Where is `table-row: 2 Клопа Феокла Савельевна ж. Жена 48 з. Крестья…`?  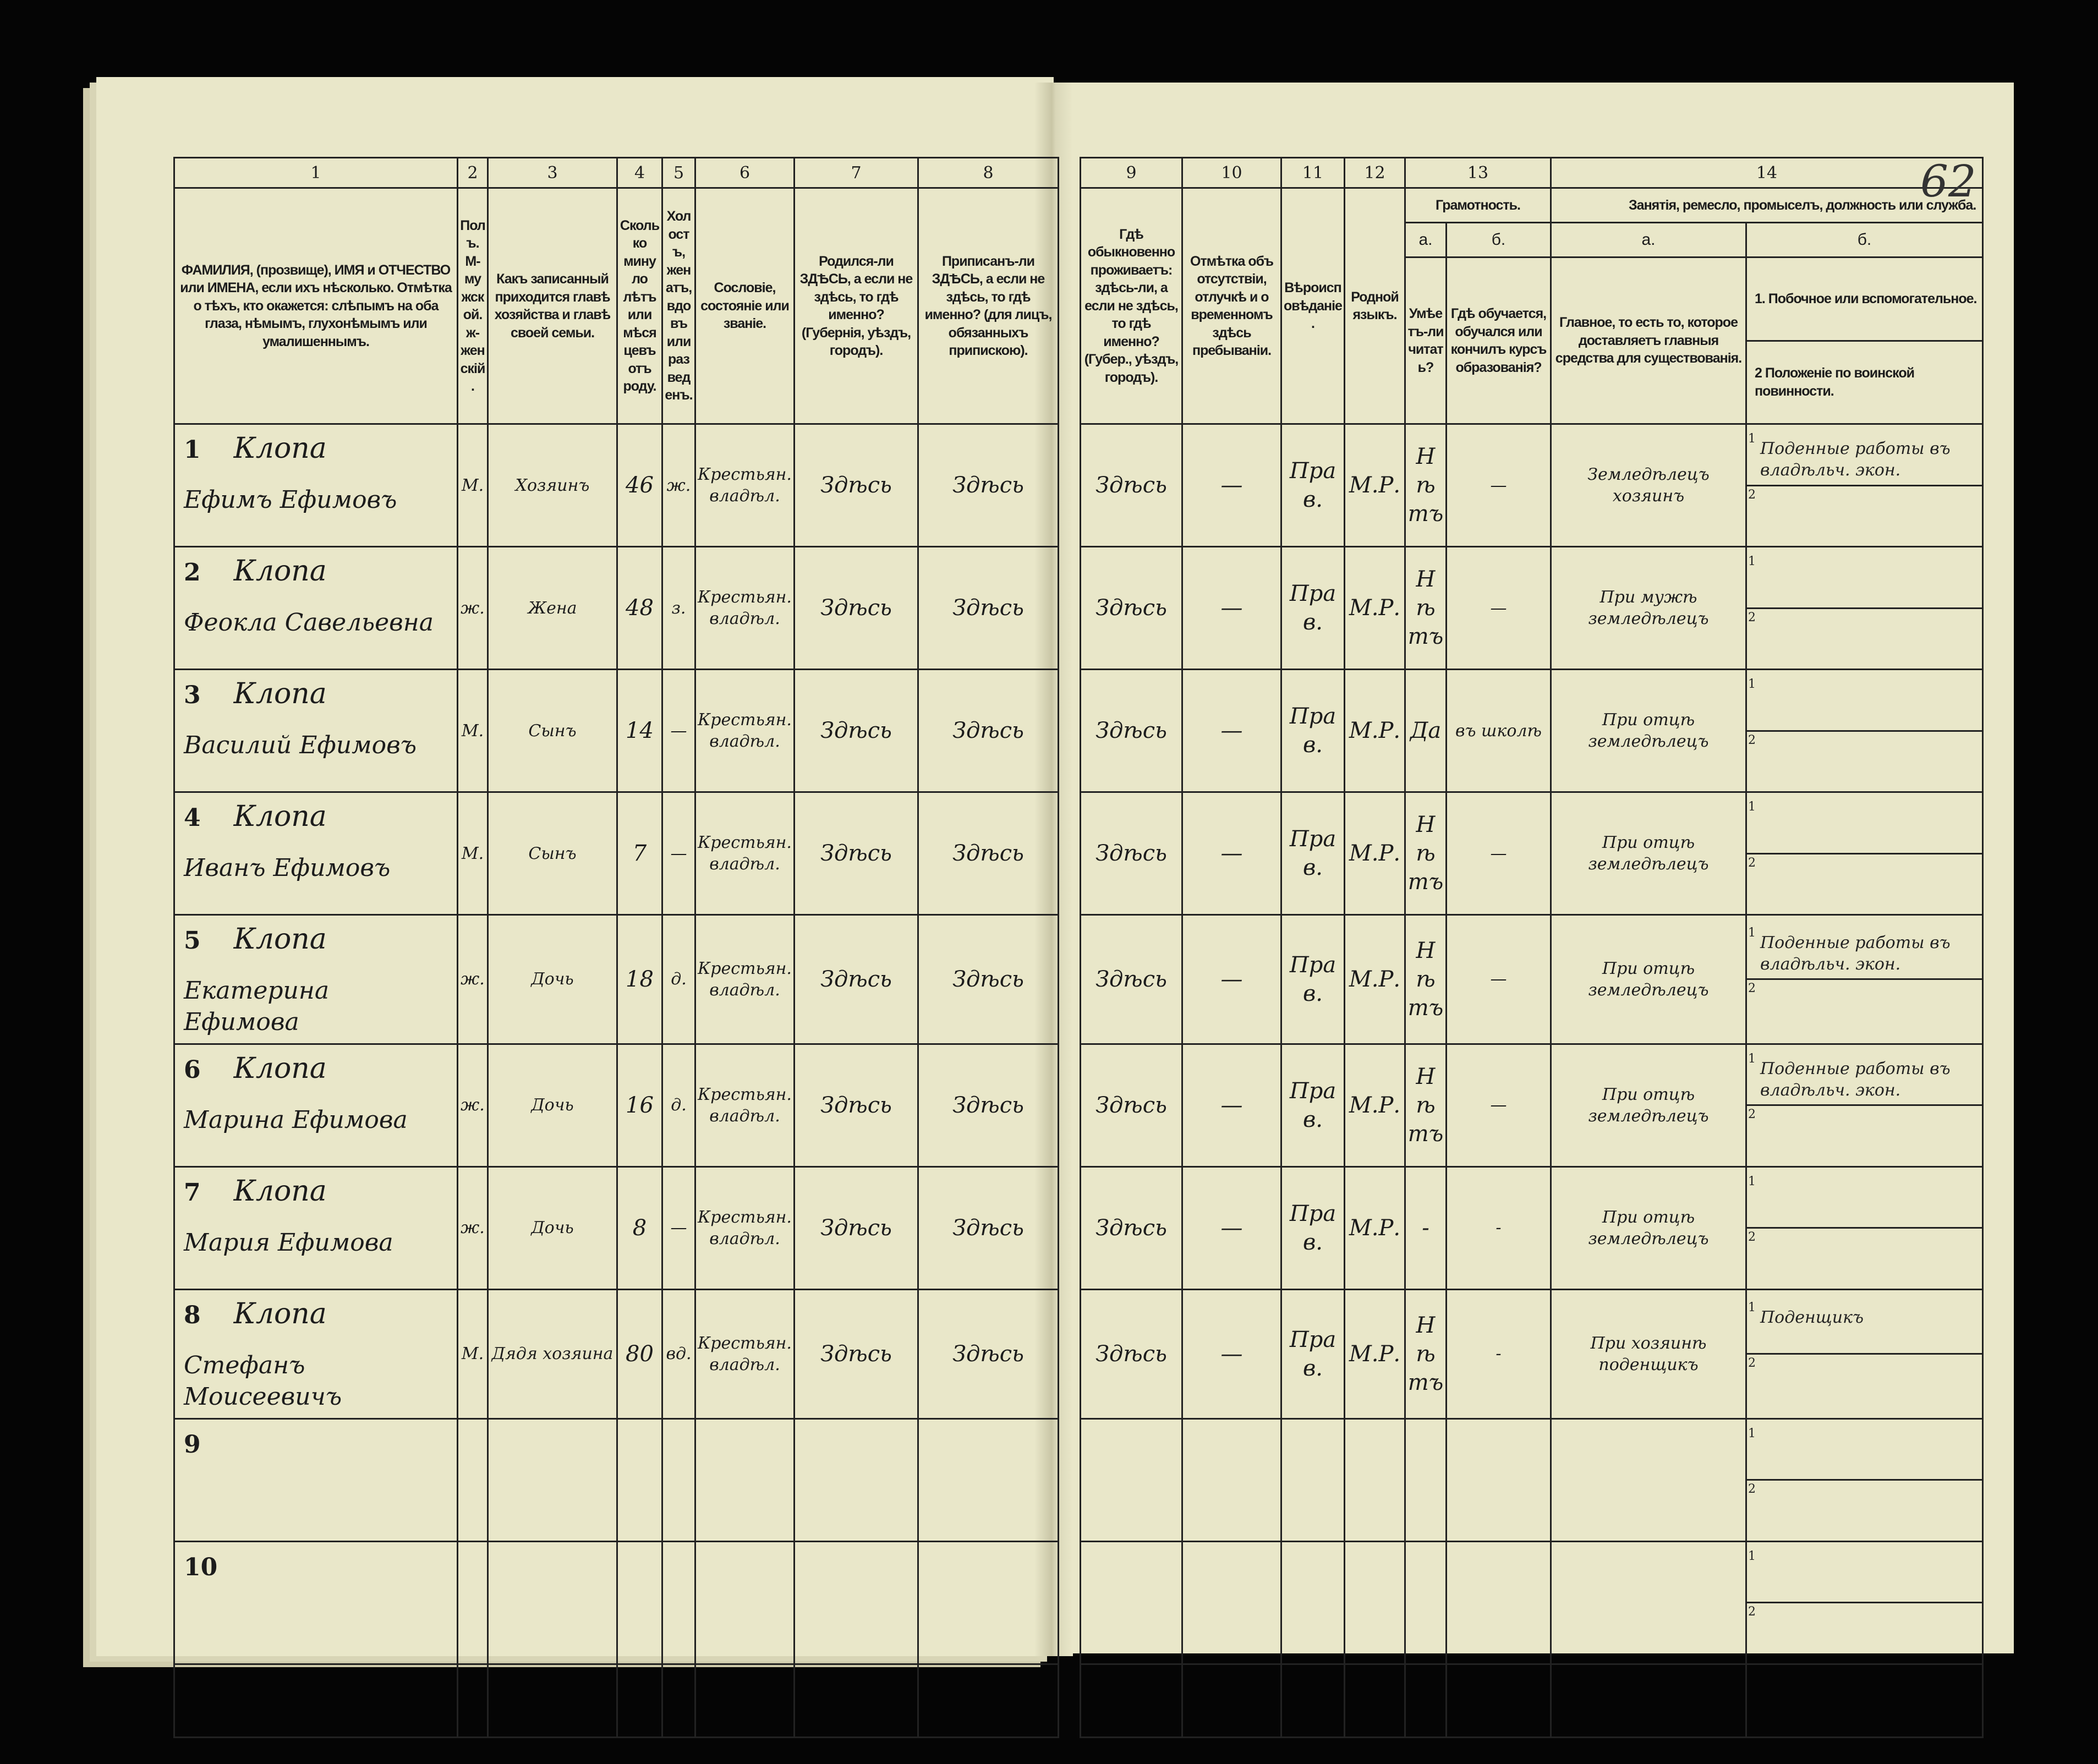 table-row: 2 Клопа Феокла Савельевна ж. Жена 48 з. Крестья… is located at coordinates (1078, 608).